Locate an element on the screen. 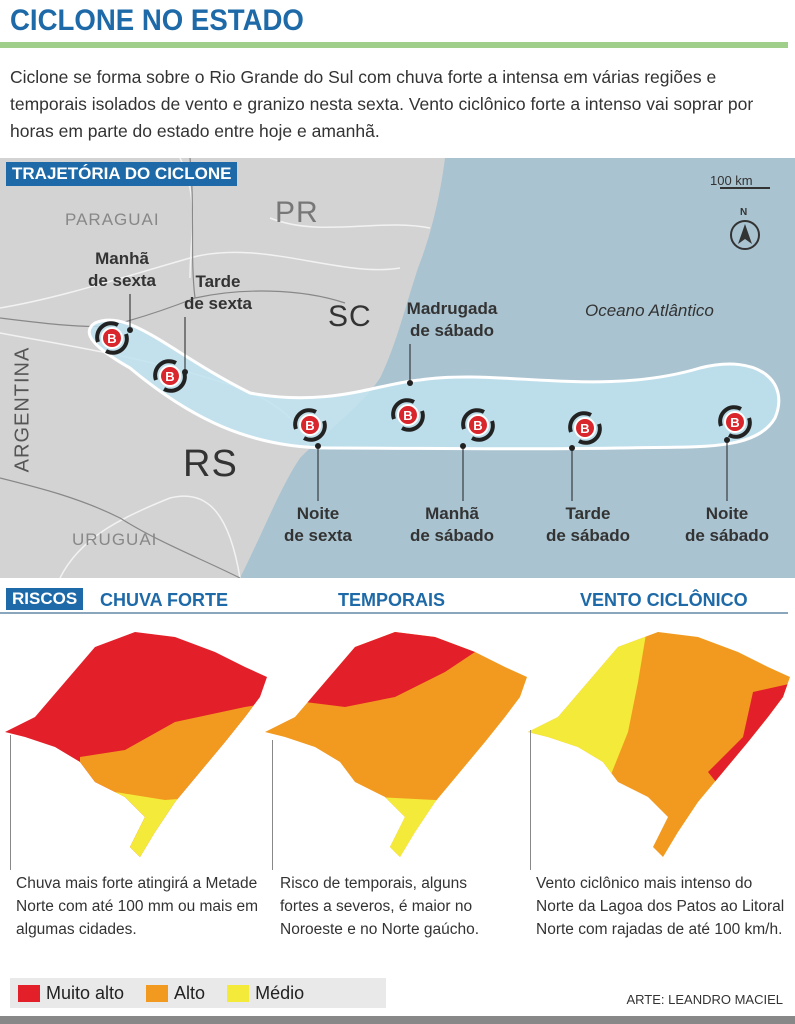 This screenshot has width=795, height=1024. legend-item: Médio is located at coordinates (265, 993).